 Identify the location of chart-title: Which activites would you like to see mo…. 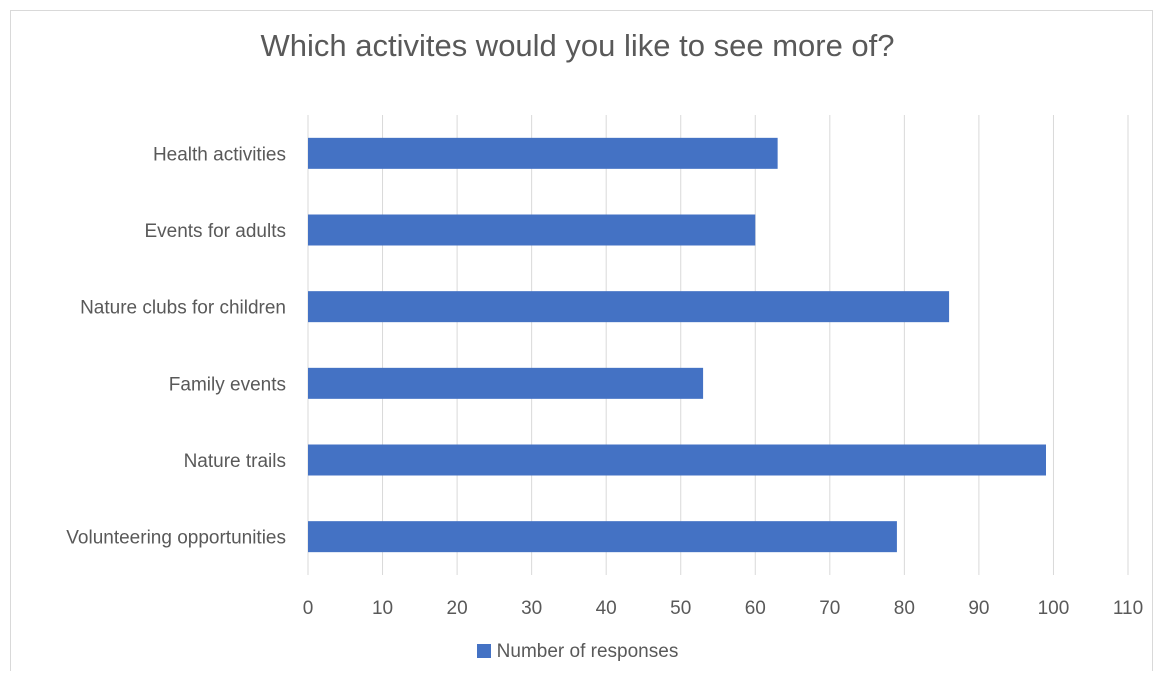
(577, 45).